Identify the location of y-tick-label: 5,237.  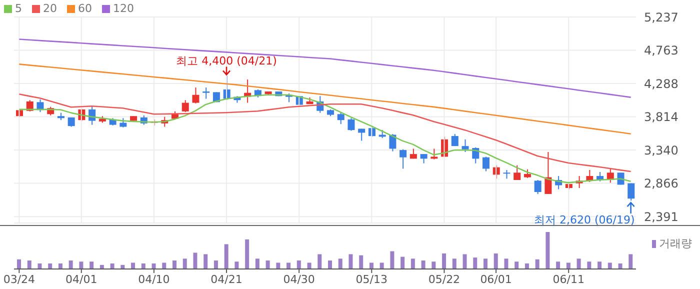
(661, 17).